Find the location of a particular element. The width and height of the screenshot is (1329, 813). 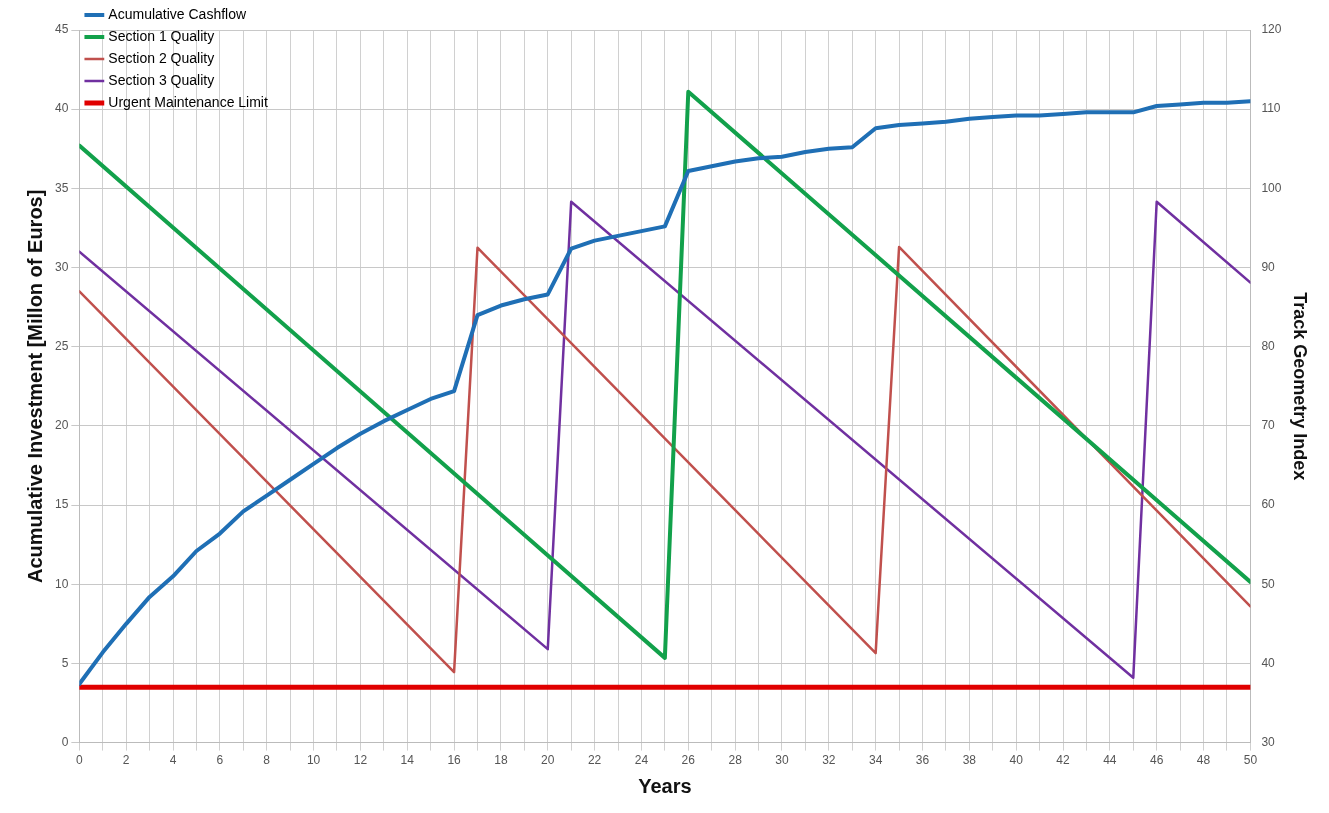

x-tick-label: 36 is located at coordinates (922, 760).